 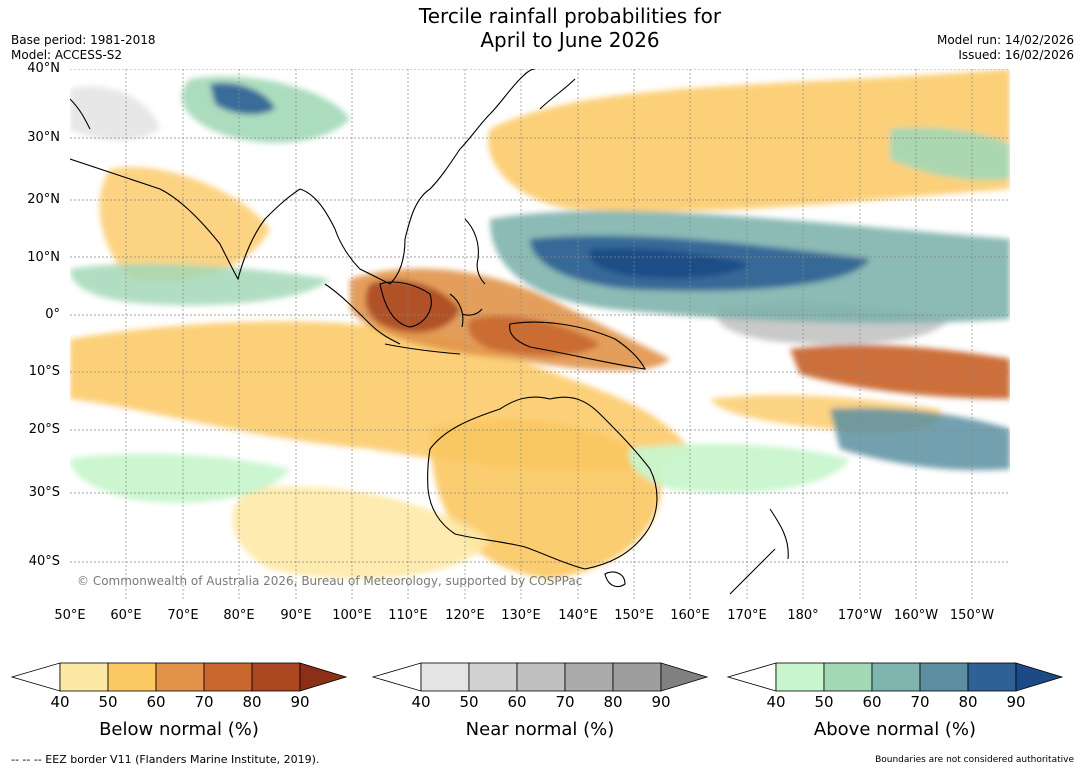 What do you see at coordinates (43, 137) in the screenshot?
I see `lat-label-30n: 30°N` at bounding box center [43, 137].